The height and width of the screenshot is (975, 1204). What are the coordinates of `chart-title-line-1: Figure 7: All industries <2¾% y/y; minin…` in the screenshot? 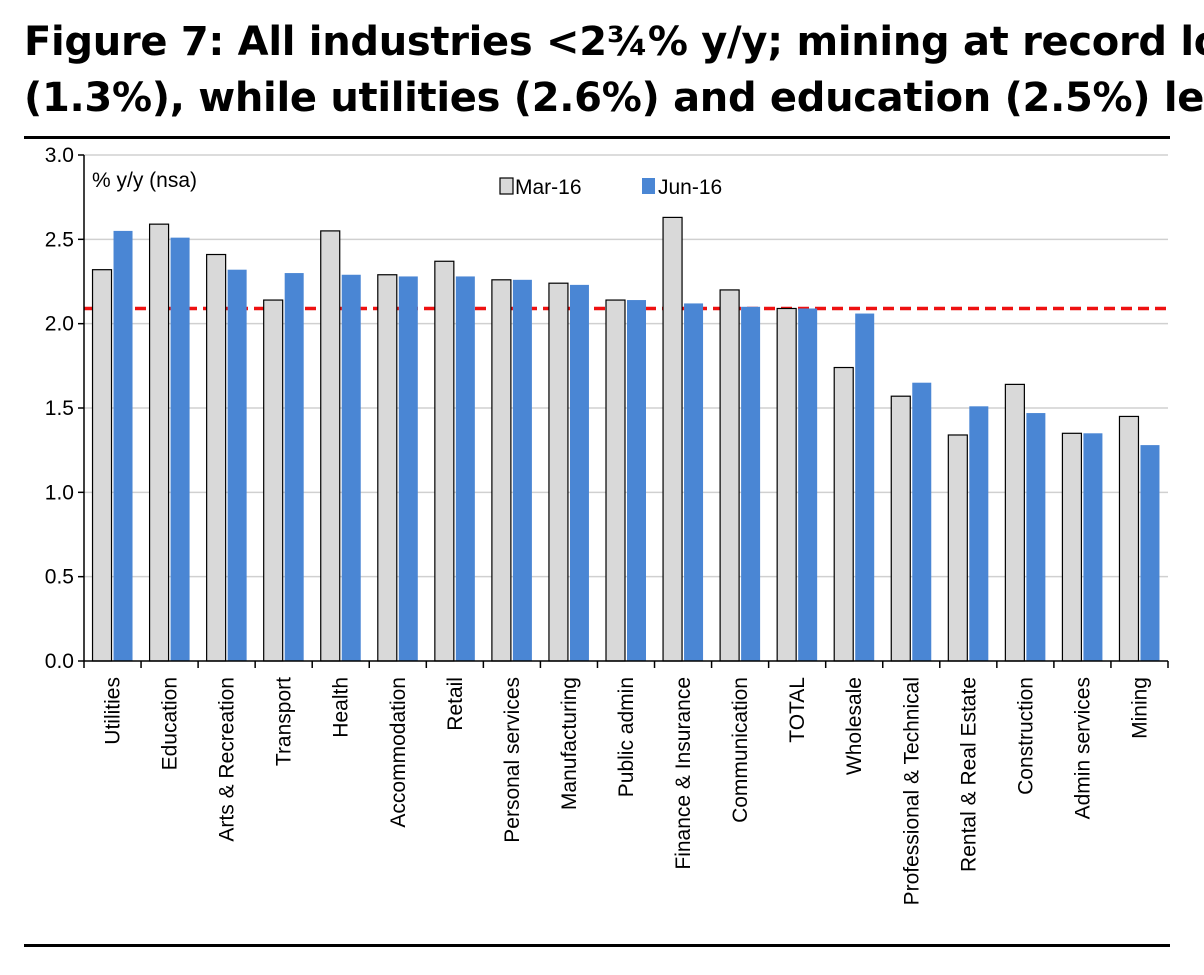 It's located at (614, 42).